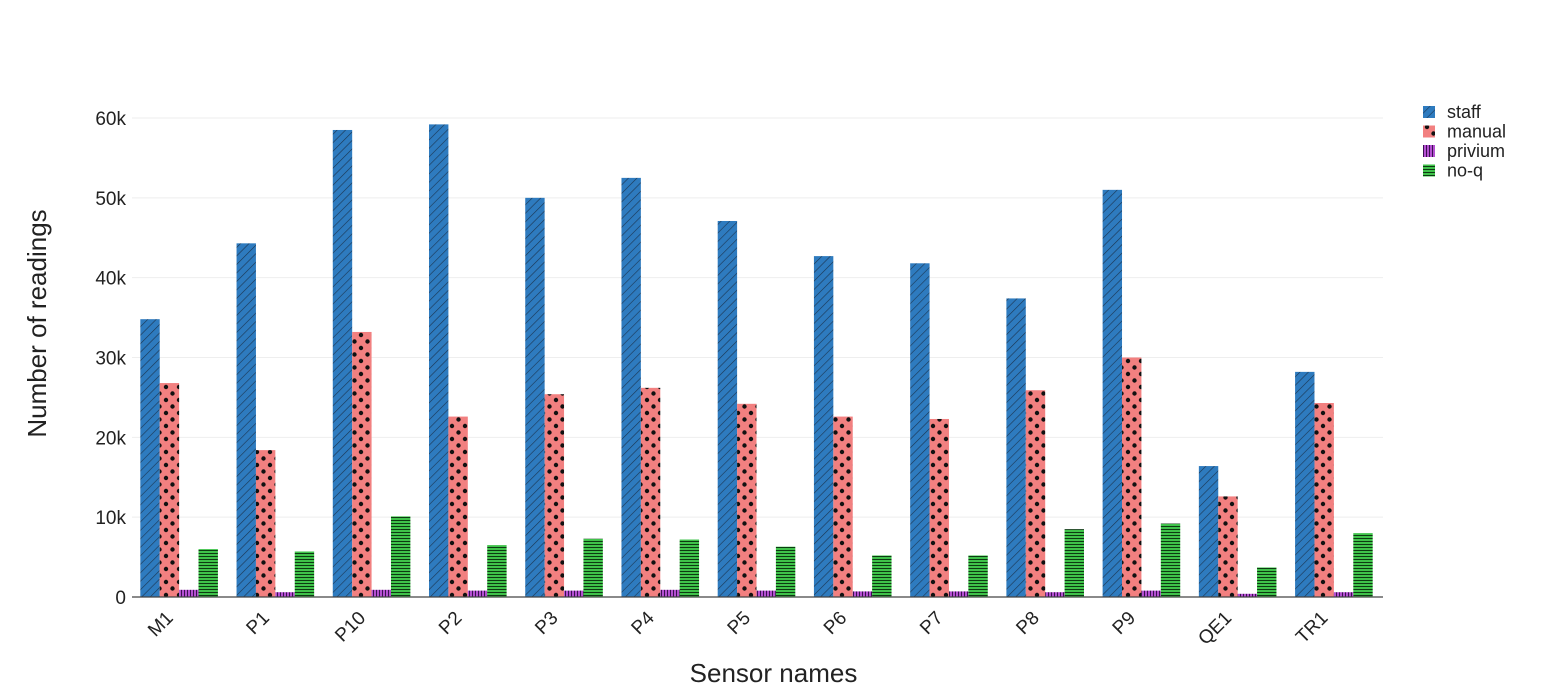 The width and height of the screenshot is (1550, 700). I want to click on bar-manual-P4, so click(650, 492).